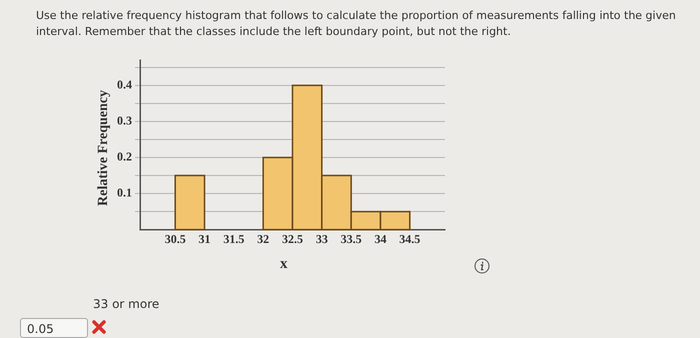 This screenshot has height=338, width=700. I want to click on text: 0.05, so click(54, 328).